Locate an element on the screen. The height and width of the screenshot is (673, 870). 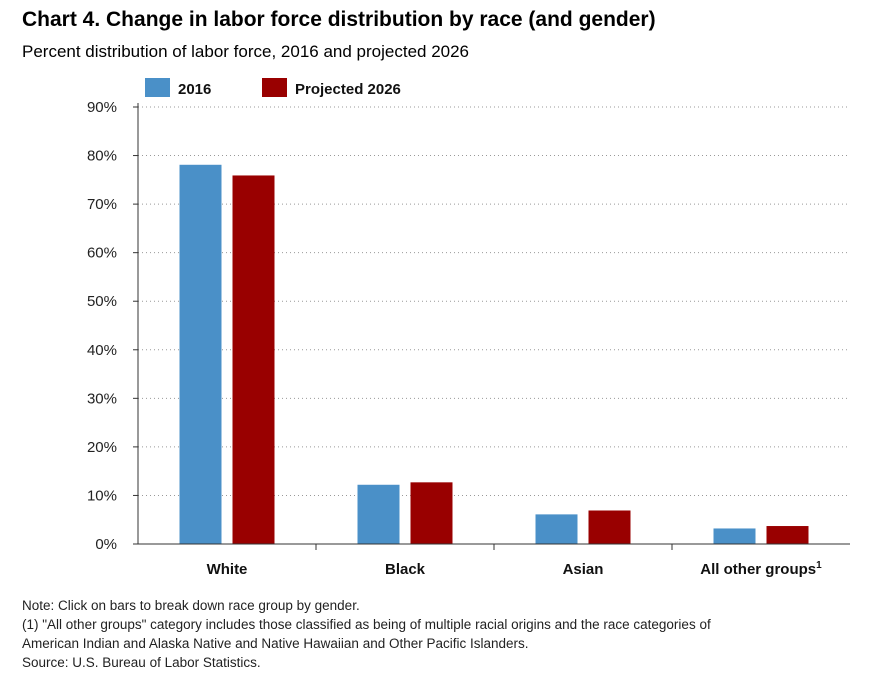
bar-white-2016 is located at coordinates (200, 354).